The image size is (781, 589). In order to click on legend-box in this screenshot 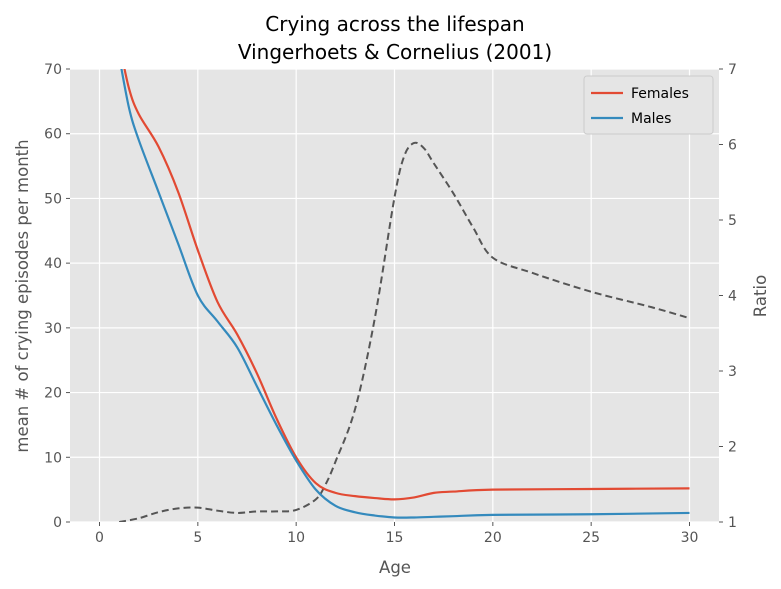, I will do `click(648, 105)`.